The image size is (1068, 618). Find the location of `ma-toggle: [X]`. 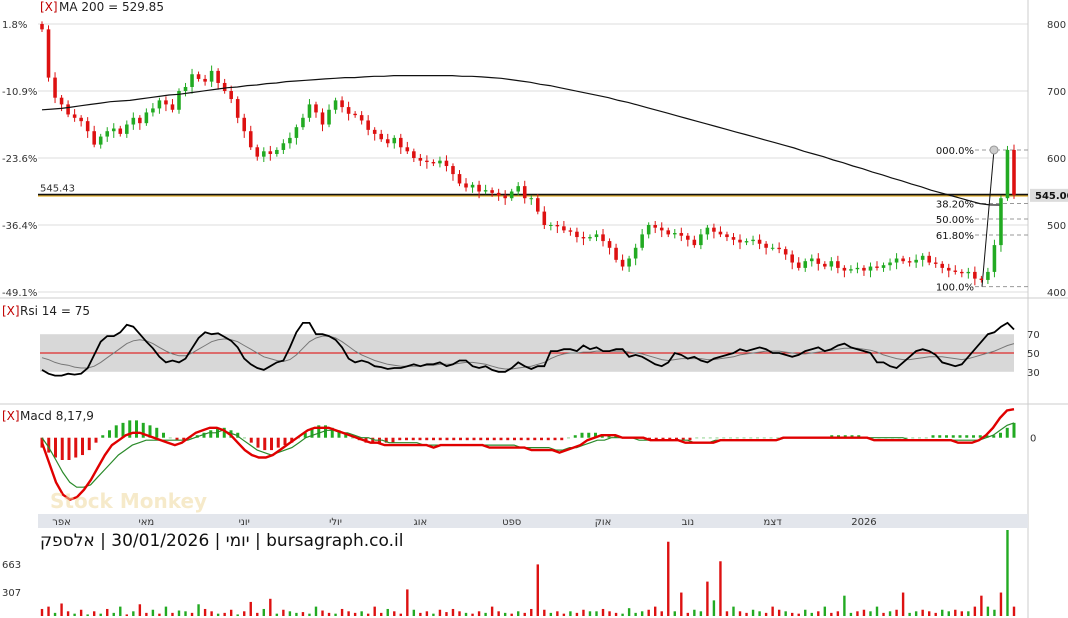

ma-toggle: [X] is located at coordinates (49, 7).